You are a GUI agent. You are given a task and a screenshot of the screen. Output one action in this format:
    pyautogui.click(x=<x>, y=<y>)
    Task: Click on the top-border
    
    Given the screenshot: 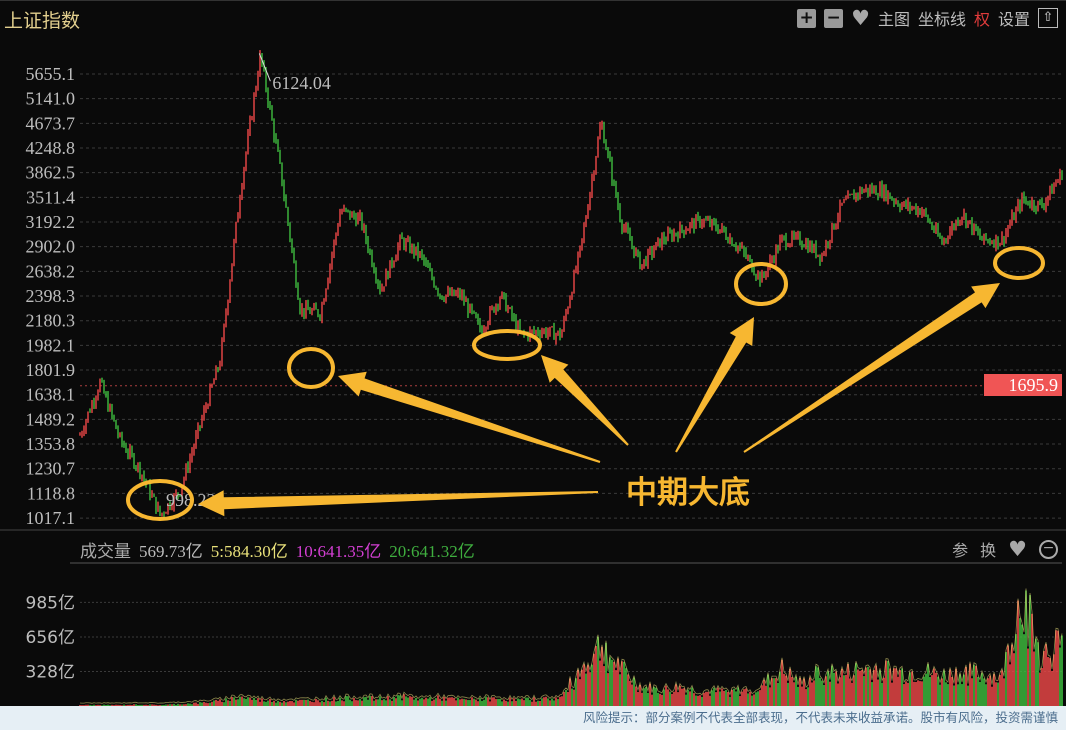 What is the action you would take?
    pyautogui.click(x=533, y=0)
    